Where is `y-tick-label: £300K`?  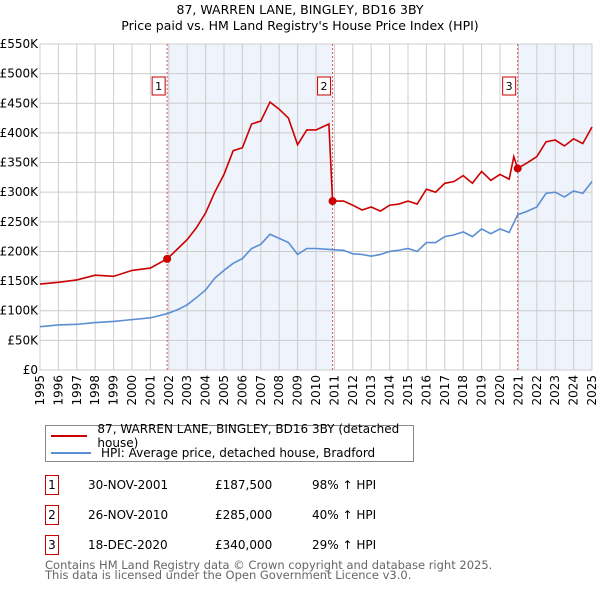 y-tick-label: £300K is located at coordinates (19, 192).